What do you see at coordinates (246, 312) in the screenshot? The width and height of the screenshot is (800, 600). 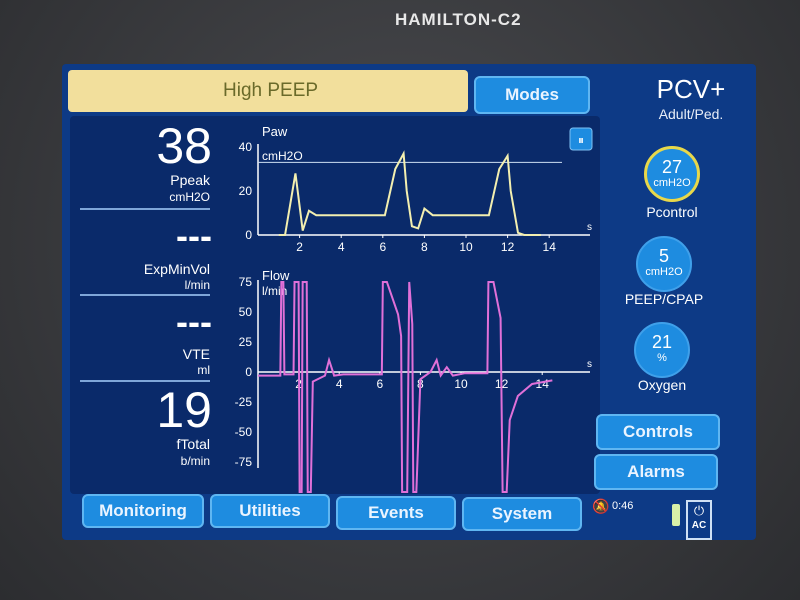 I see `flow-y-tick: 50` at bounding box center [246, 312].